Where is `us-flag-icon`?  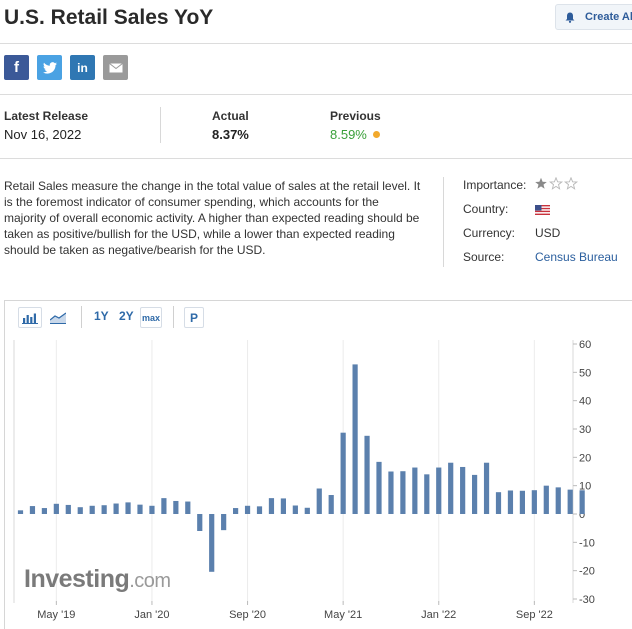
us-flag-icon is located at coordinates (542, 211).